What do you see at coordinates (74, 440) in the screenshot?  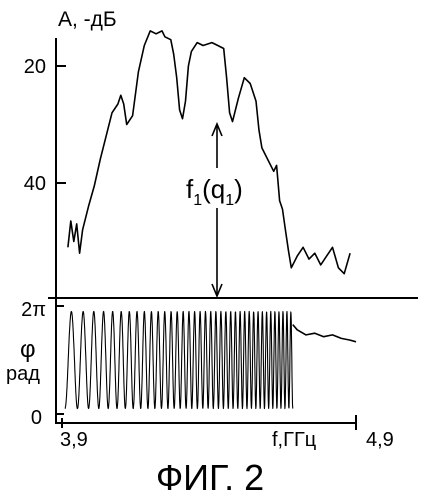 I see `x-tick-label-3-9: 3,9` at bounding box center [74, 440].